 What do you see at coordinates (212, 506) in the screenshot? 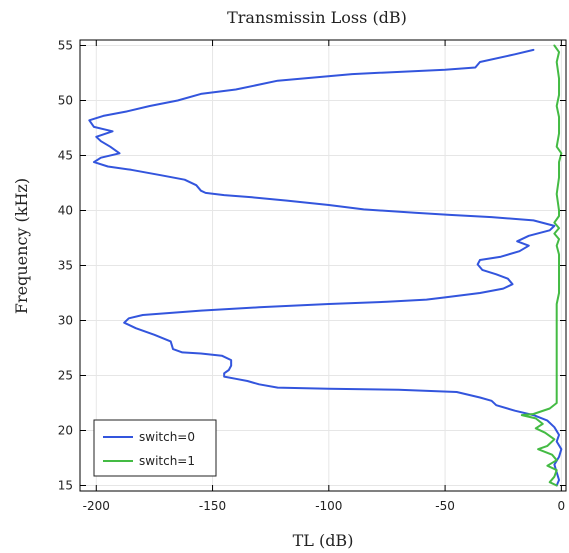
I see `x-tick-label: -150` at bounding box center [212, 506].